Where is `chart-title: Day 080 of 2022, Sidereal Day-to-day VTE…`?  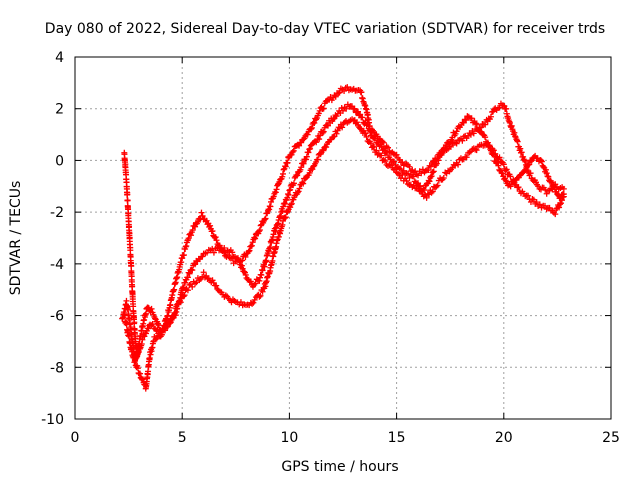 chart-title: Day 080 of 2022, Sidereal Day-to-day VTE… is located at coordinates (325, 29).